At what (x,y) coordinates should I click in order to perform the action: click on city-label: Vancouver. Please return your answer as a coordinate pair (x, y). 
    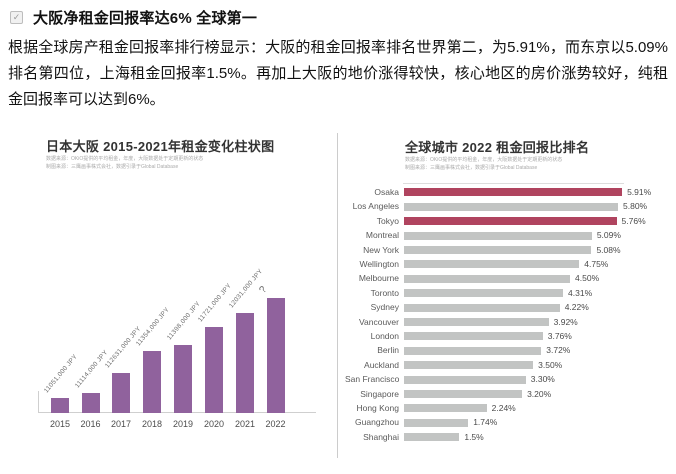
    Looking at the image, I should click on (378, 321).